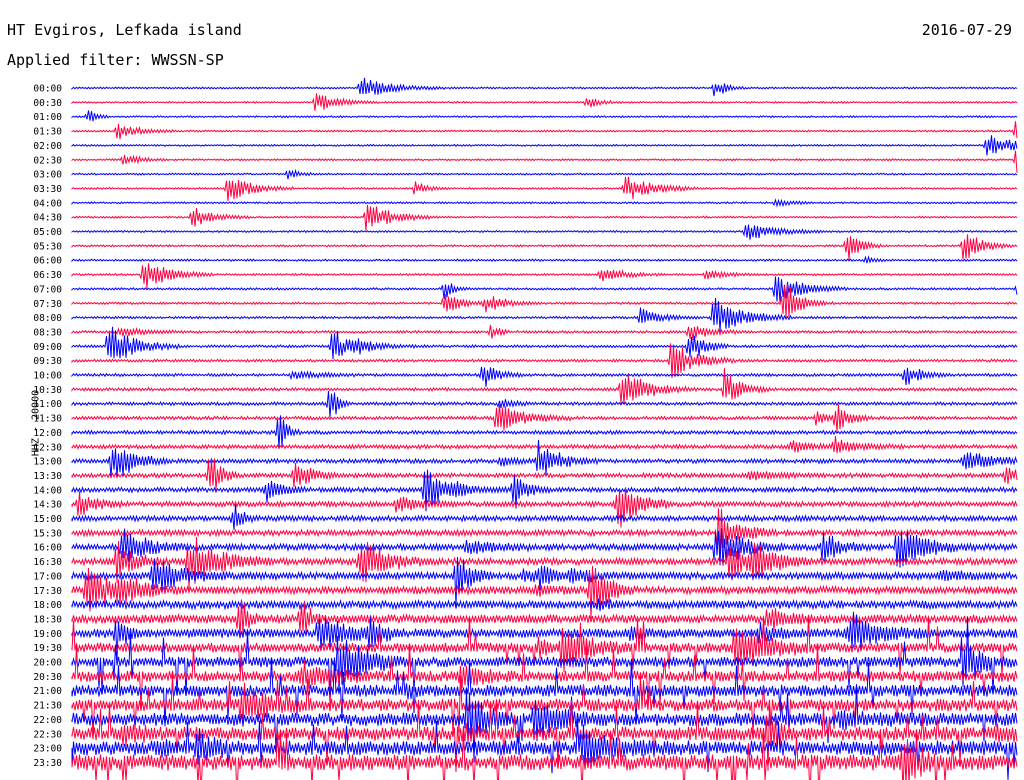 This screenshot has width=1024, height=780. What do you see at coordinates (47, 462) in the screenshot?
I see `tick-label-1300: 13:00` at bounding box center [47, 462].